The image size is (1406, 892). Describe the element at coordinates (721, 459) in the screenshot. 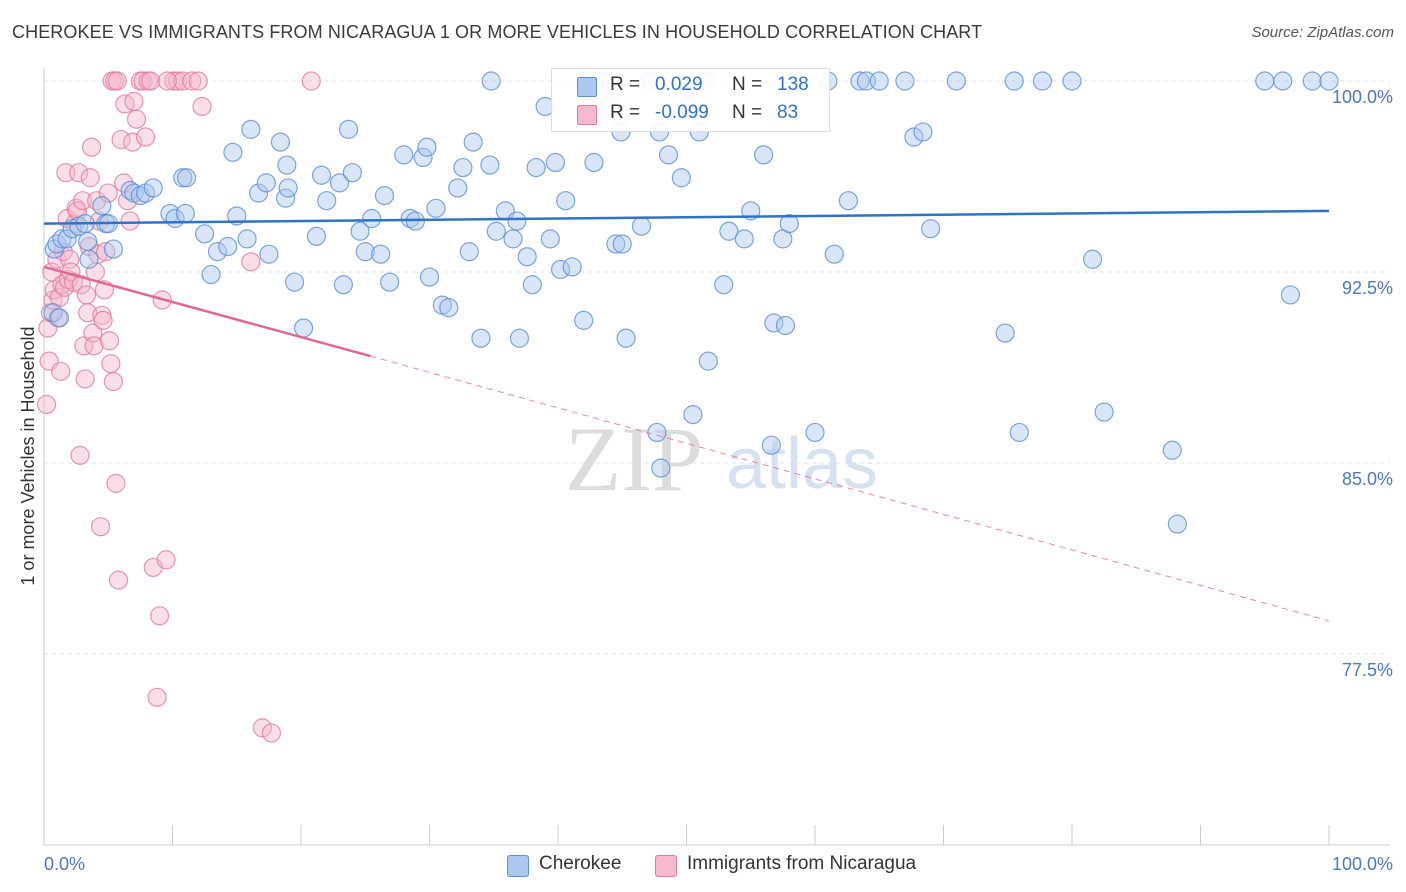

I see `watermark: ZIP atlas` at that location.